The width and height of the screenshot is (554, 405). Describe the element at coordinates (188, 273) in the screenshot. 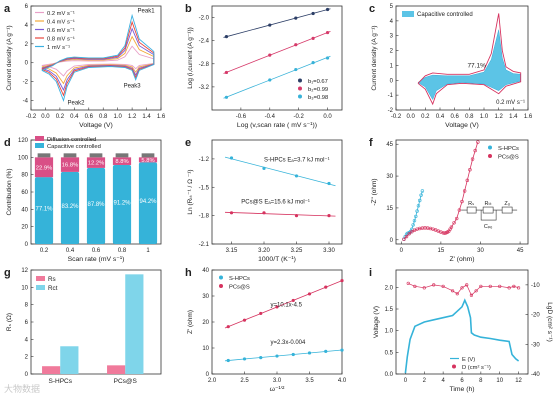

I see `panel-h-letter: h` at that location.